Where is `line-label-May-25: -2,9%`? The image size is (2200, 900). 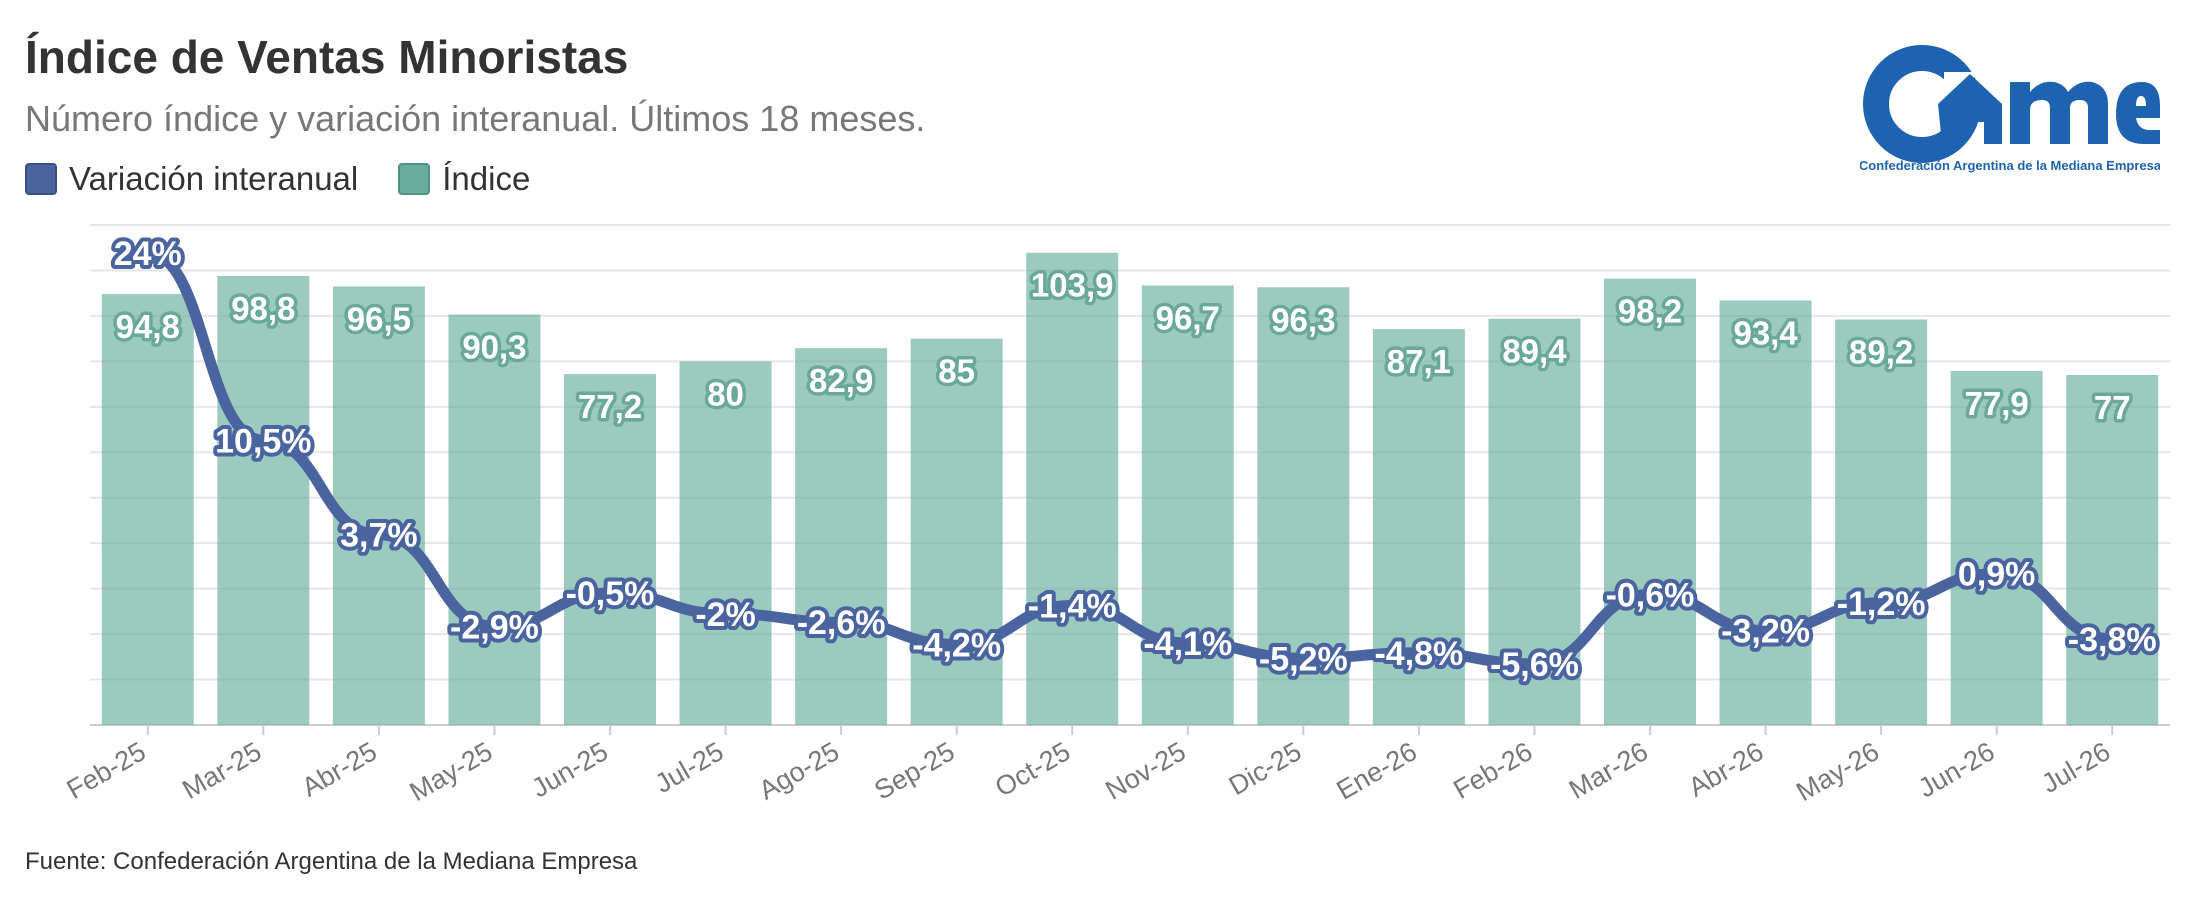 line-label-May-25: -2,9% is located at coordinates (494, 627).